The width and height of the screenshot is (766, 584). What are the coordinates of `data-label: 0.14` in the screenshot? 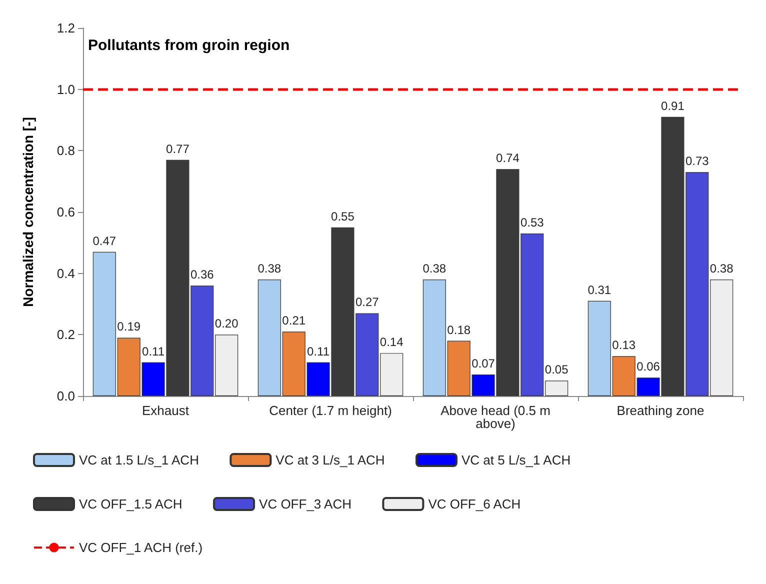 It's located at (392, 342).